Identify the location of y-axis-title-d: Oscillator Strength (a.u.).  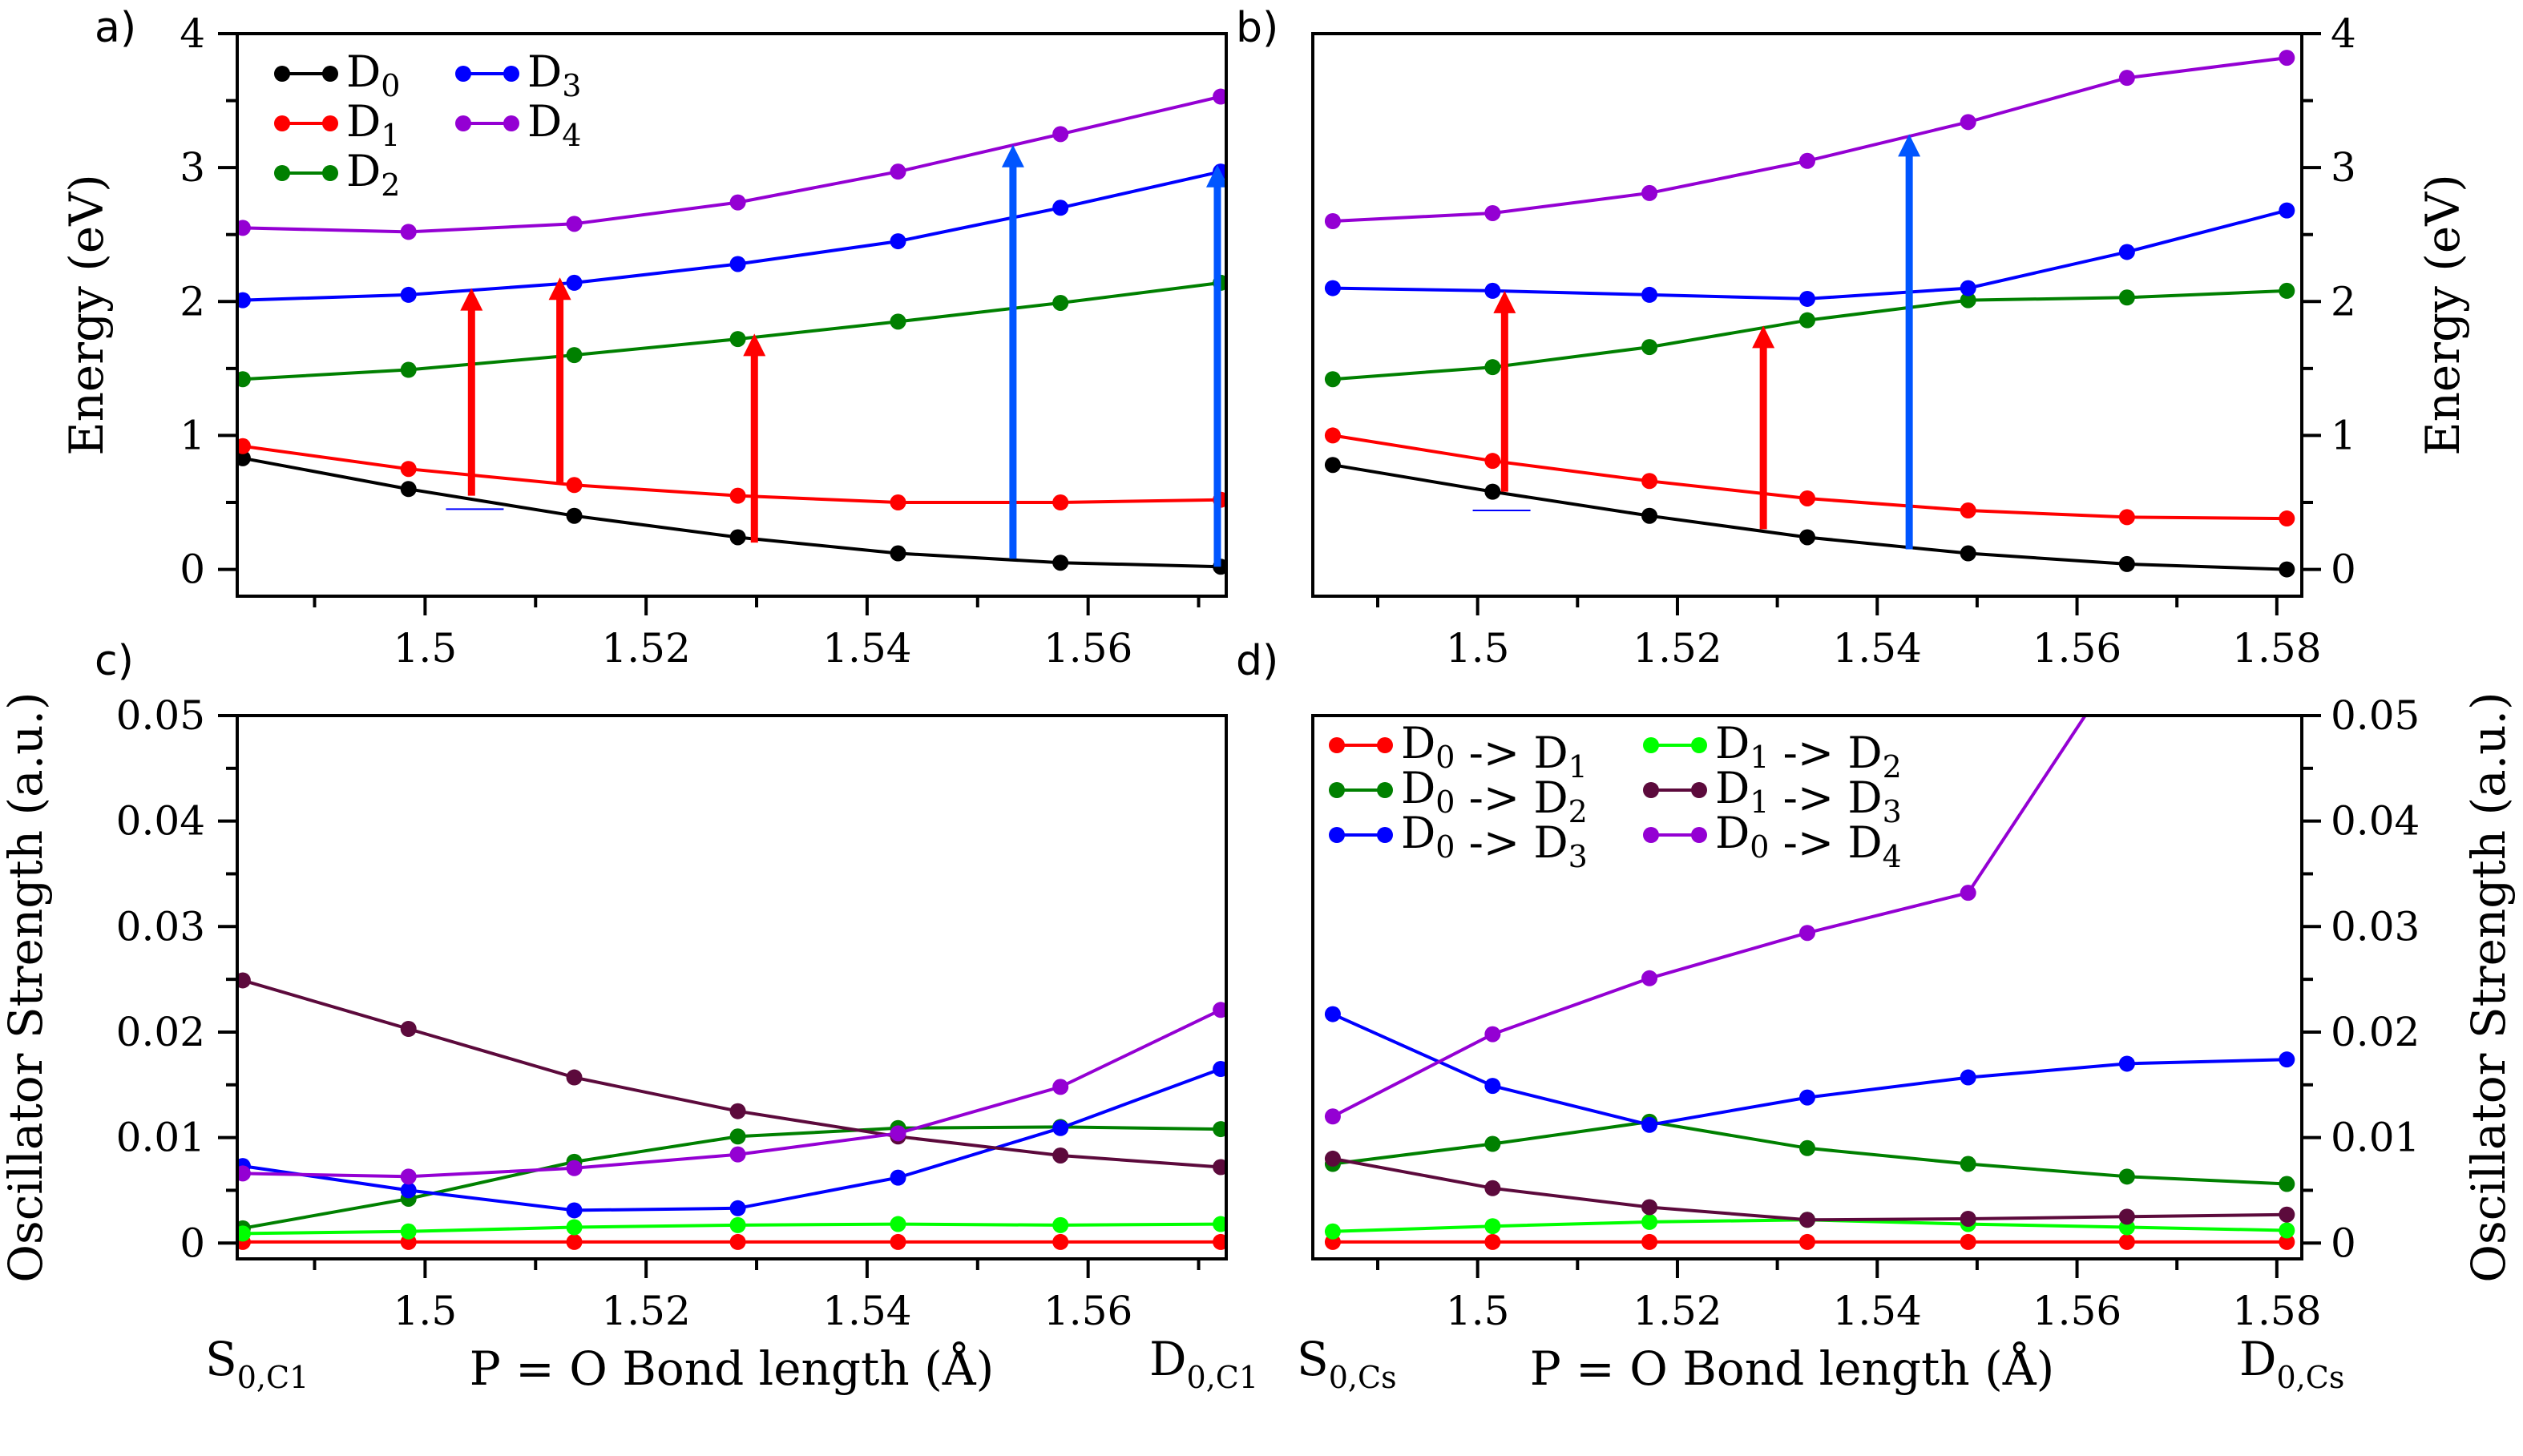
(2489, 987).